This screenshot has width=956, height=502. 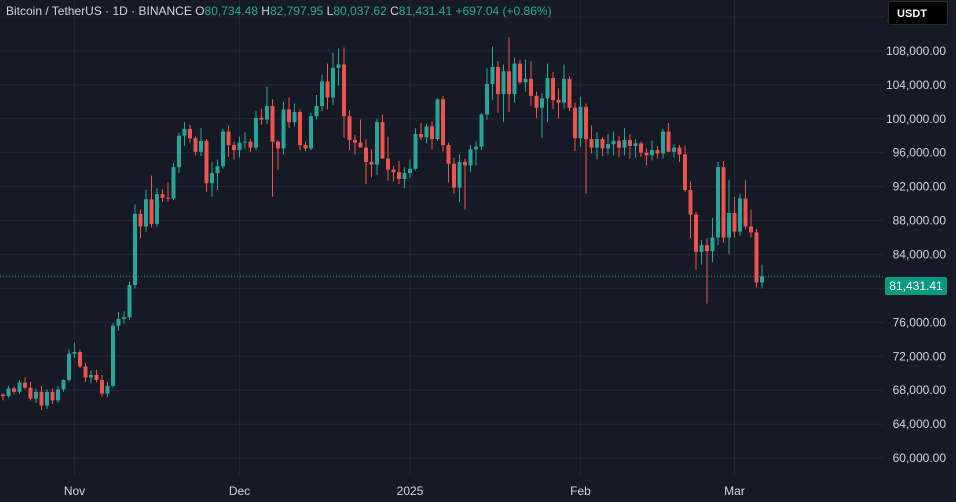 I want to click on time-tick-label: 2025, so click(x=410, y=491).